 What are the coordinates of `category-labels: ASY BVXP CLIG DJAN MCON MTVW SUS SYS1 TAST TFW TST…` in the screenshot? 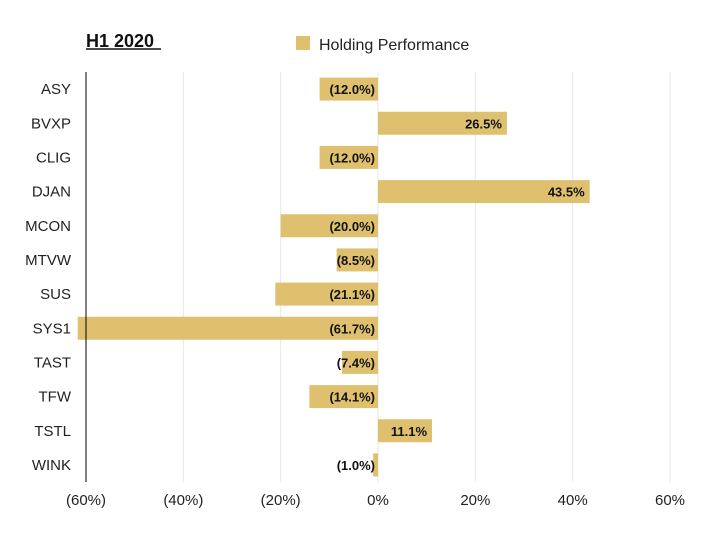 It's located at (48, 277).